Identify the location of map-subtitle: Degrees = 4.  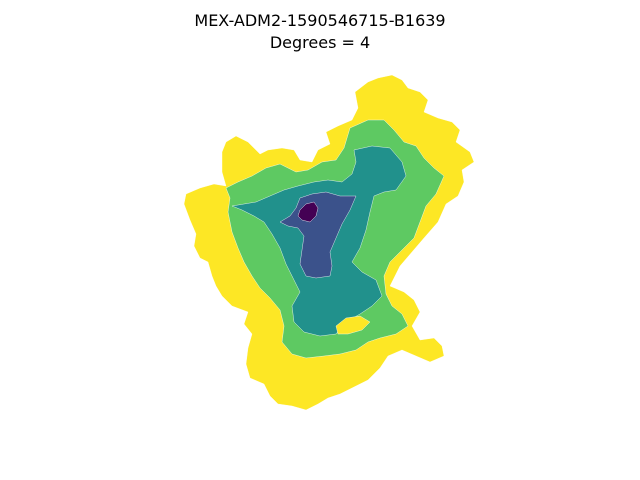
(320, 42).